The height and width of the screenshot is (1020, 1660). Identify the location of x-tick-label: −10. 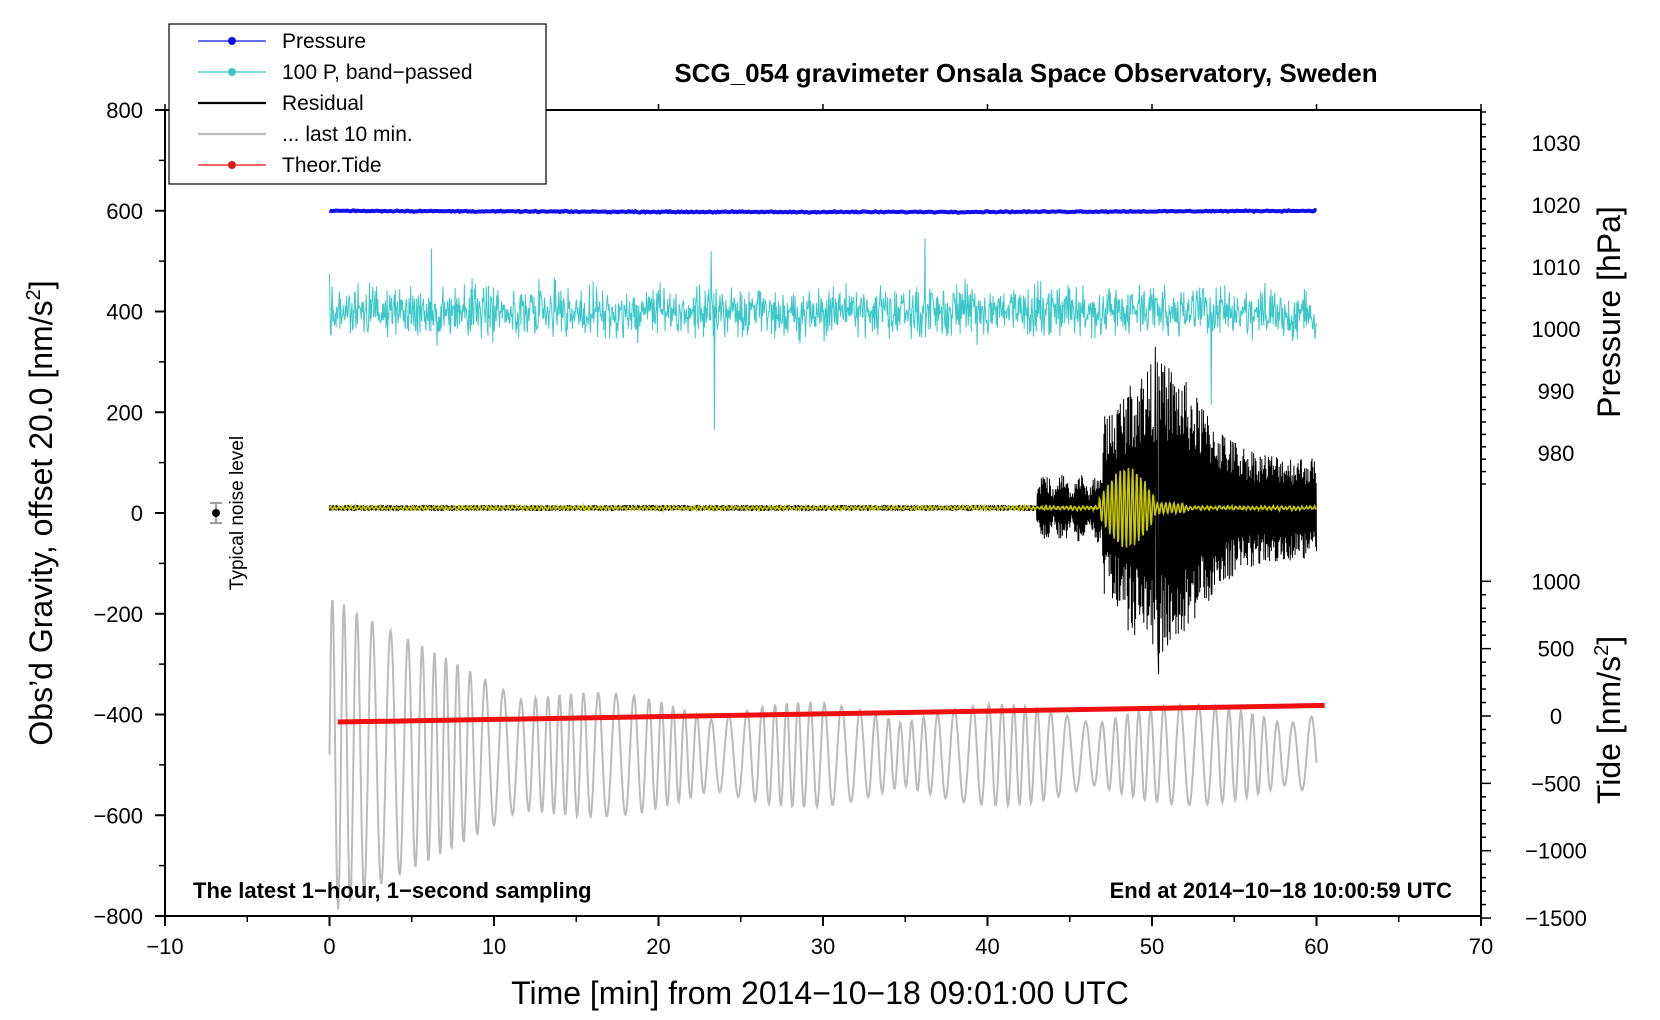
(164, 946).